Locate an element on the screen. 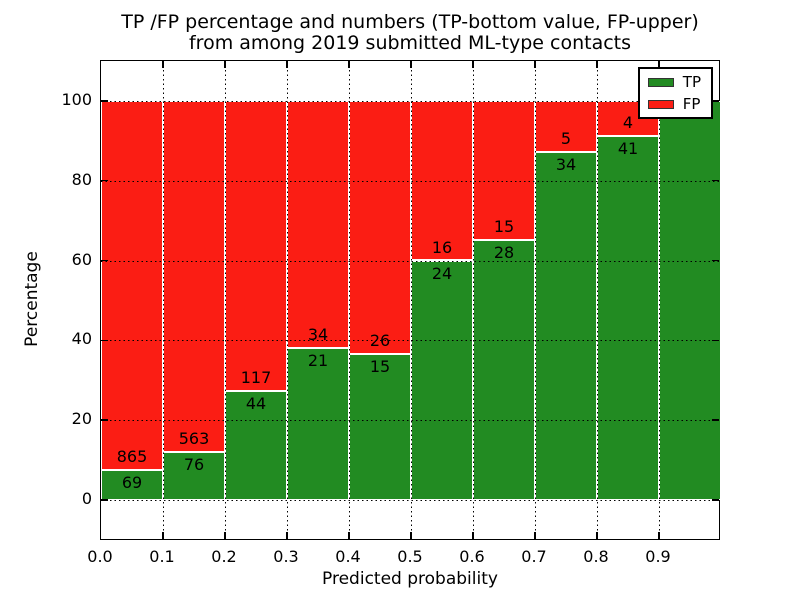 The image size is (800, 600). legend-swatch-fp is located at coordinates (660, 104).